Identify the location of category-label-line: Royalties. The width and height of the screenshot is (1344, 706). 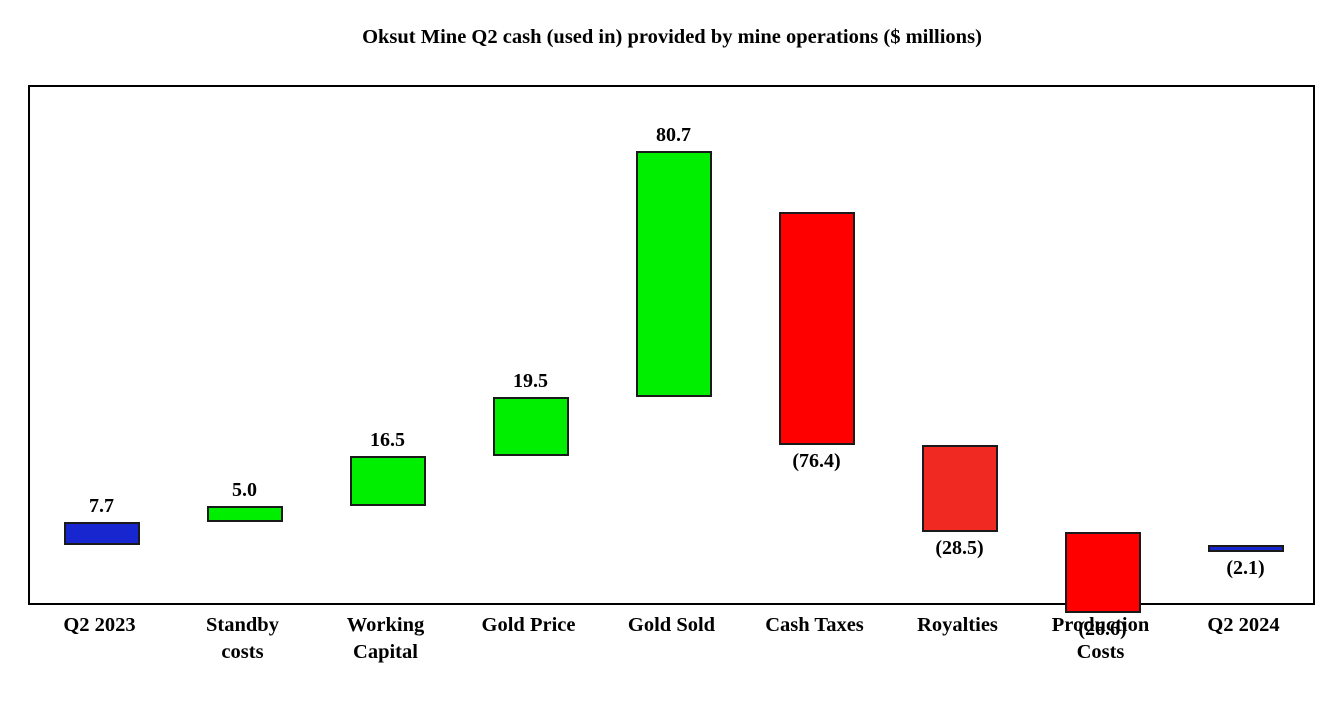
(957, 625).